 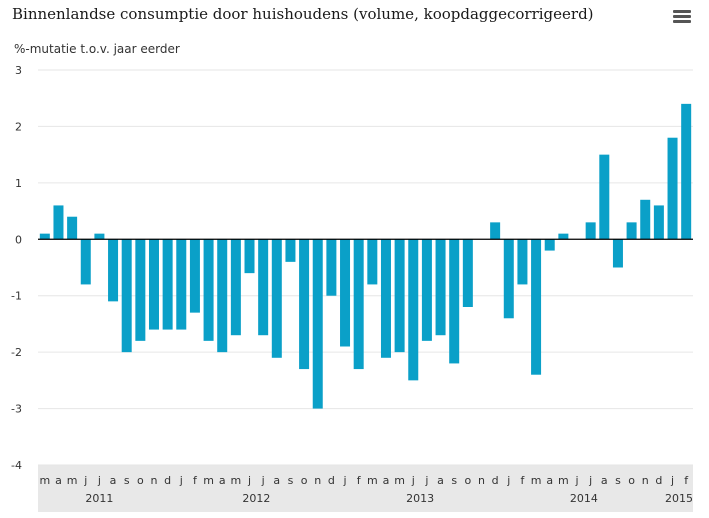 What do you see at coordinates (18, 126) in the screenshot?
I see `y-tick-label: 2` at bounding box center [18, 126].